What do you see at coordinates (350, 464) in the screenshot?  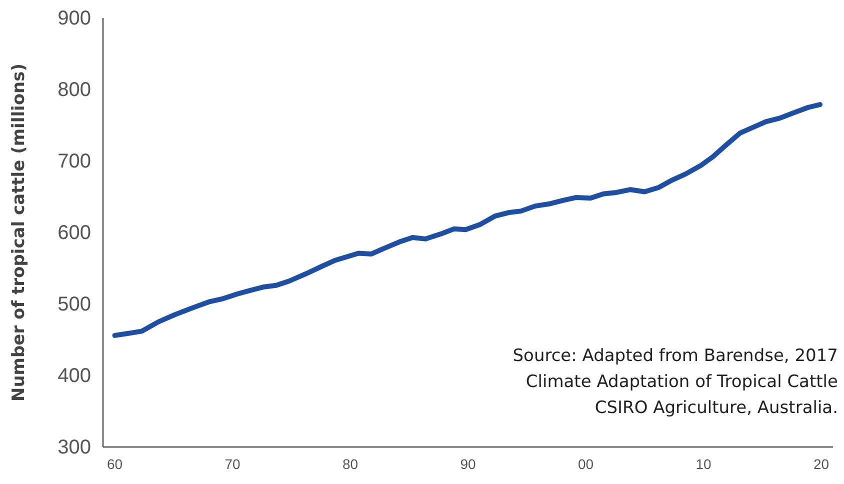 I see `x-tick-label: 80` at bounding box center [350, 464].